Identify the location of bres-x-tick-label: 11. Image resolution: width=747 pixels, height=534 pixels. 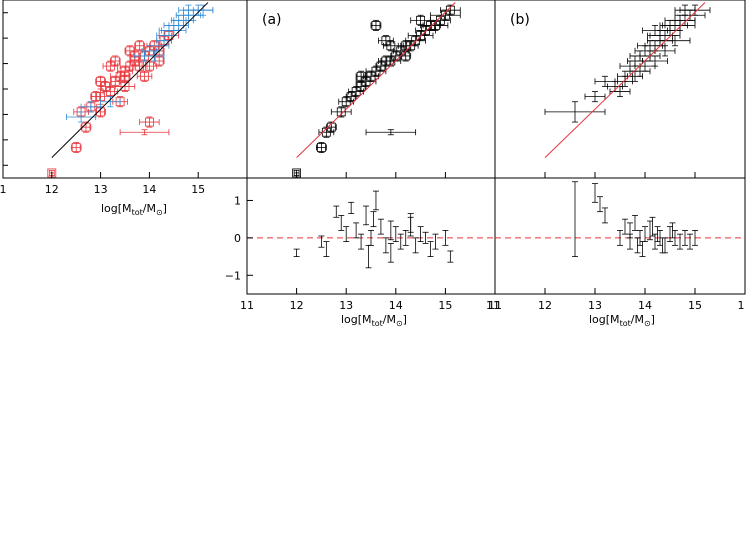
(495, 305).